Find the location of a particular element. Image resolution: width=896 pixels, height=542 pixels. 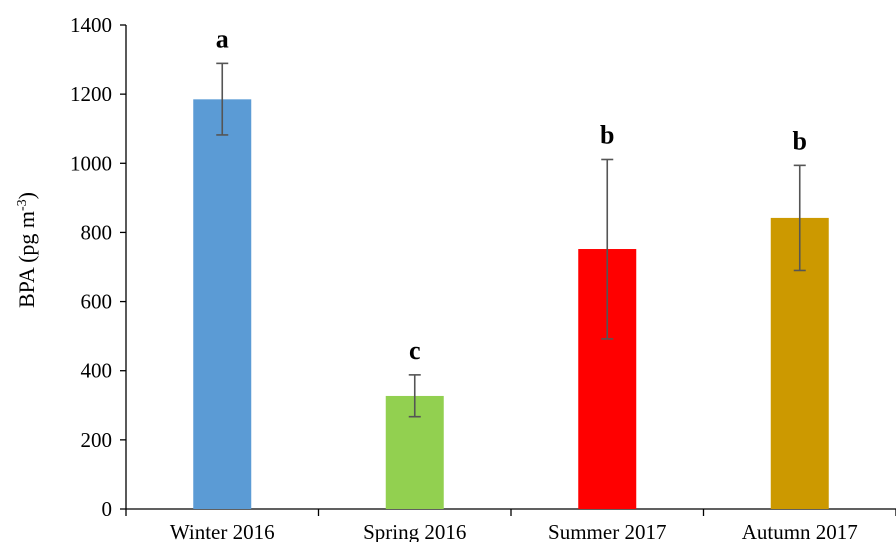

significance-label: c is located at coordinates (415, 350).